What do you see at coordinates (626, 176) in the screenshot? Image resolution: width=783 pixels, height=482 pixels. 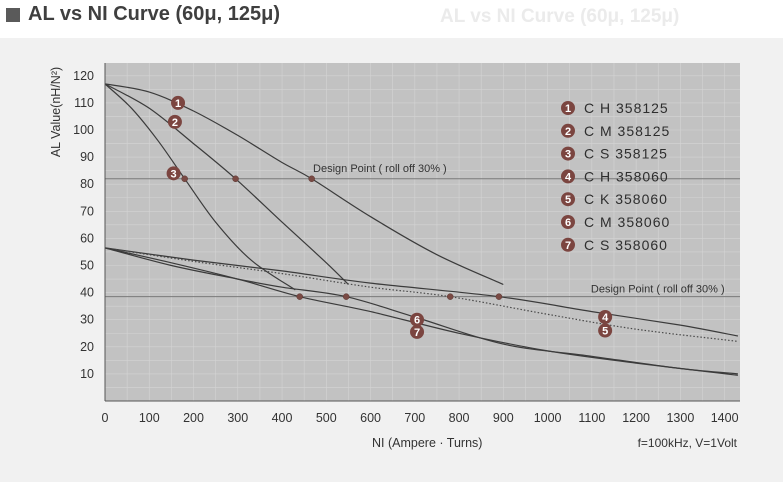 I see `legend-label: C H 358060` at bounding box center [626, 176].